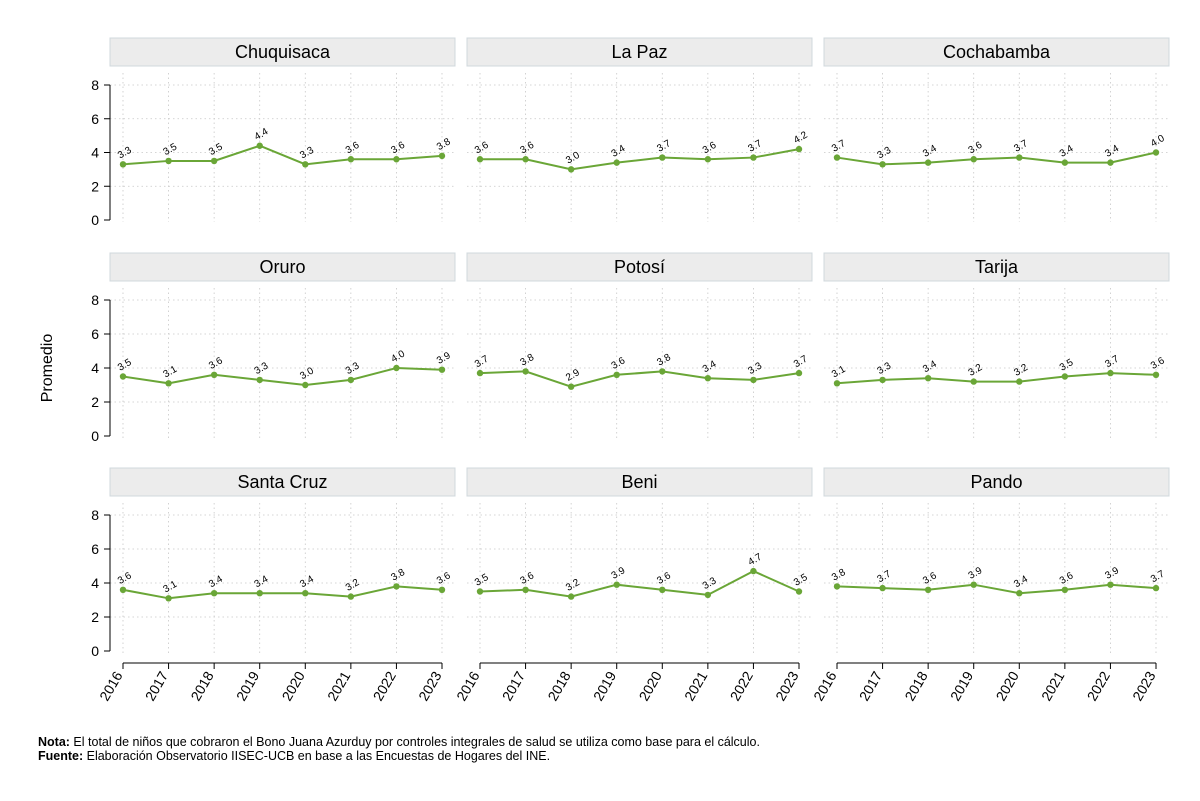  I want to click on data-label: 3.2, so click(353, 585).